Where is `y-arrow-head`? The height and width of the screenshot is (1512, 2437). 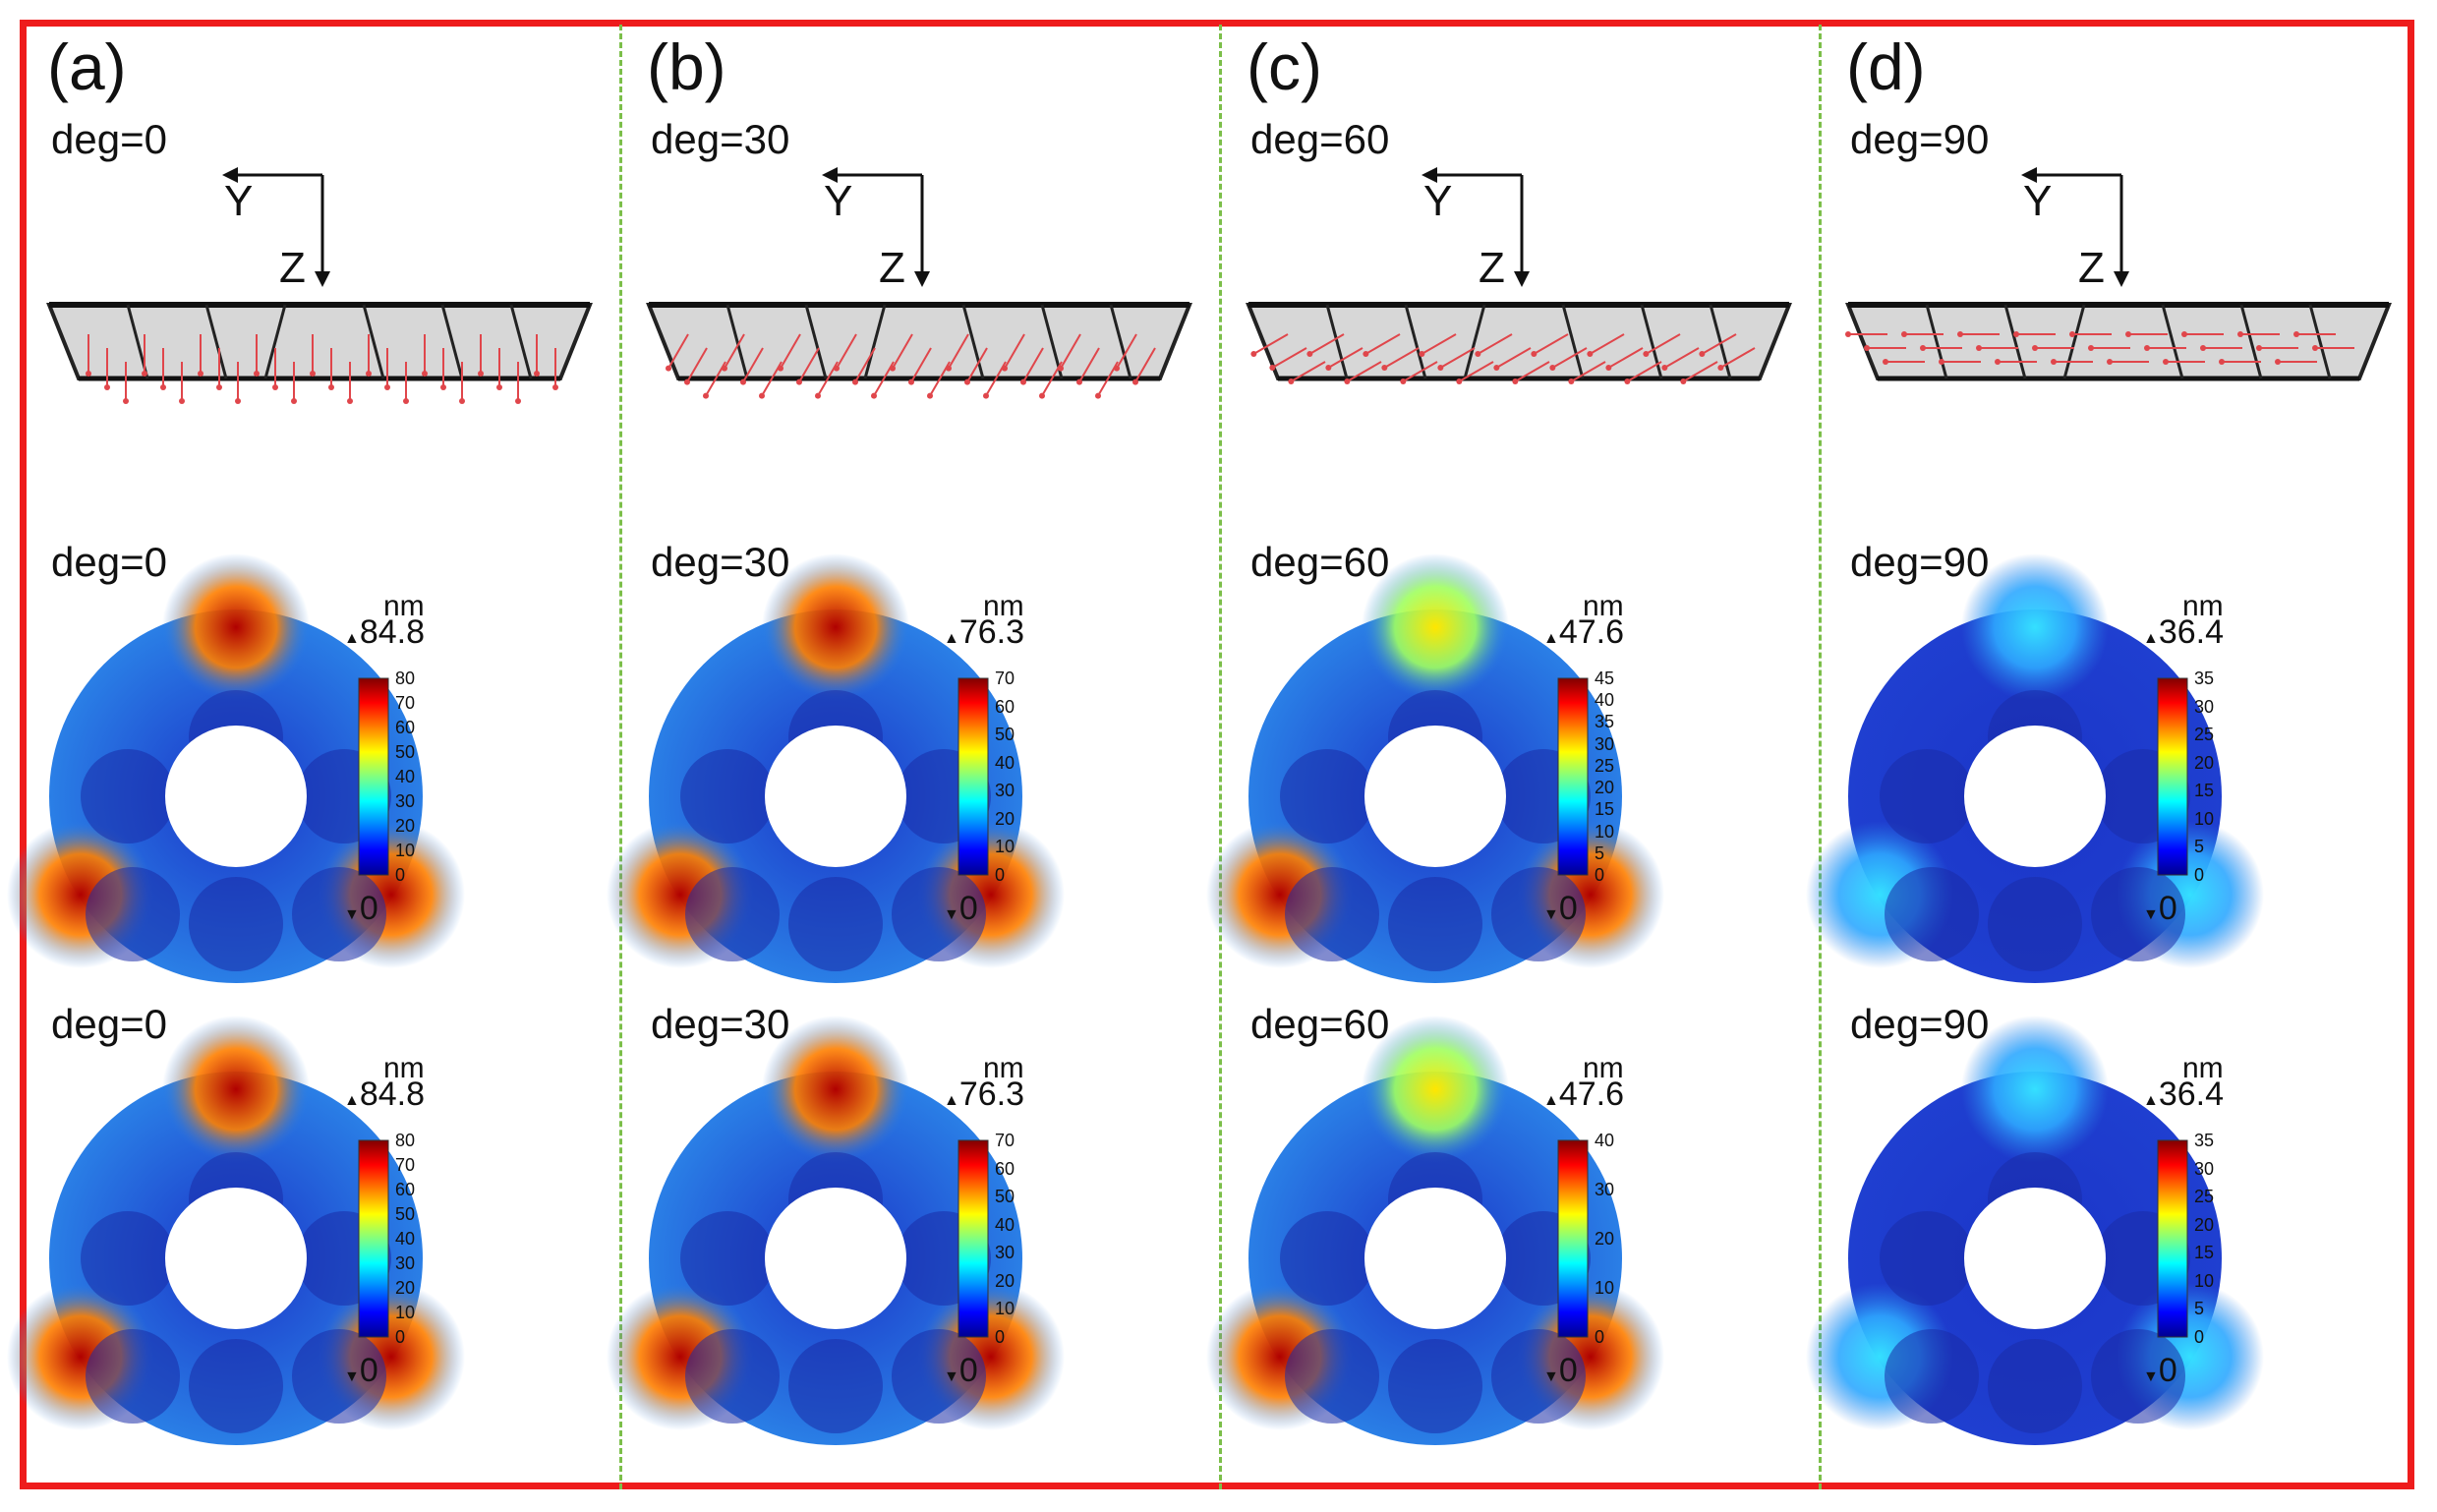 y-arrow-head is located at coordinates (230, 175).